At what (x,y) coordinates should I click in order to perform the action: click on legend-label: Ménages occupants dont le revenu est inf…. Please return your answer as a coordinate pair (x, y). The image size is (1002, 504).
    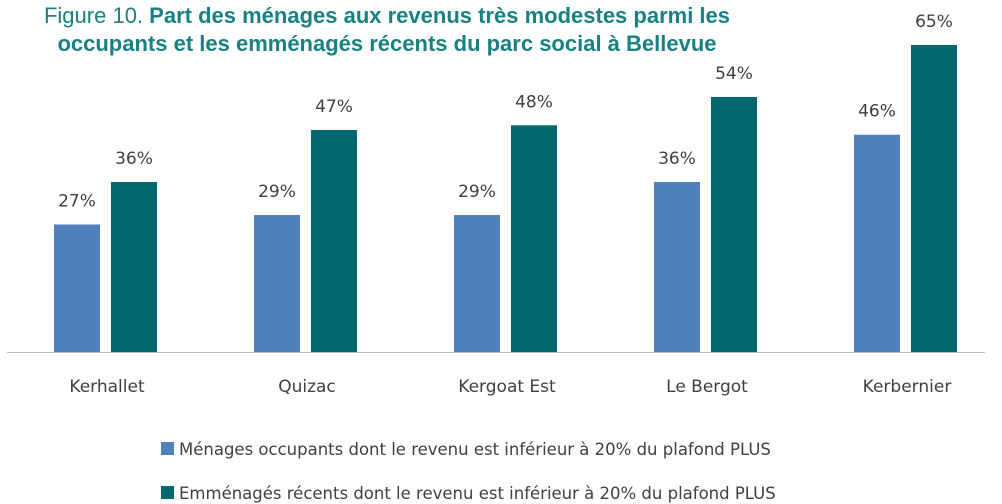
    Looking at the image, I should click on (475, 449).